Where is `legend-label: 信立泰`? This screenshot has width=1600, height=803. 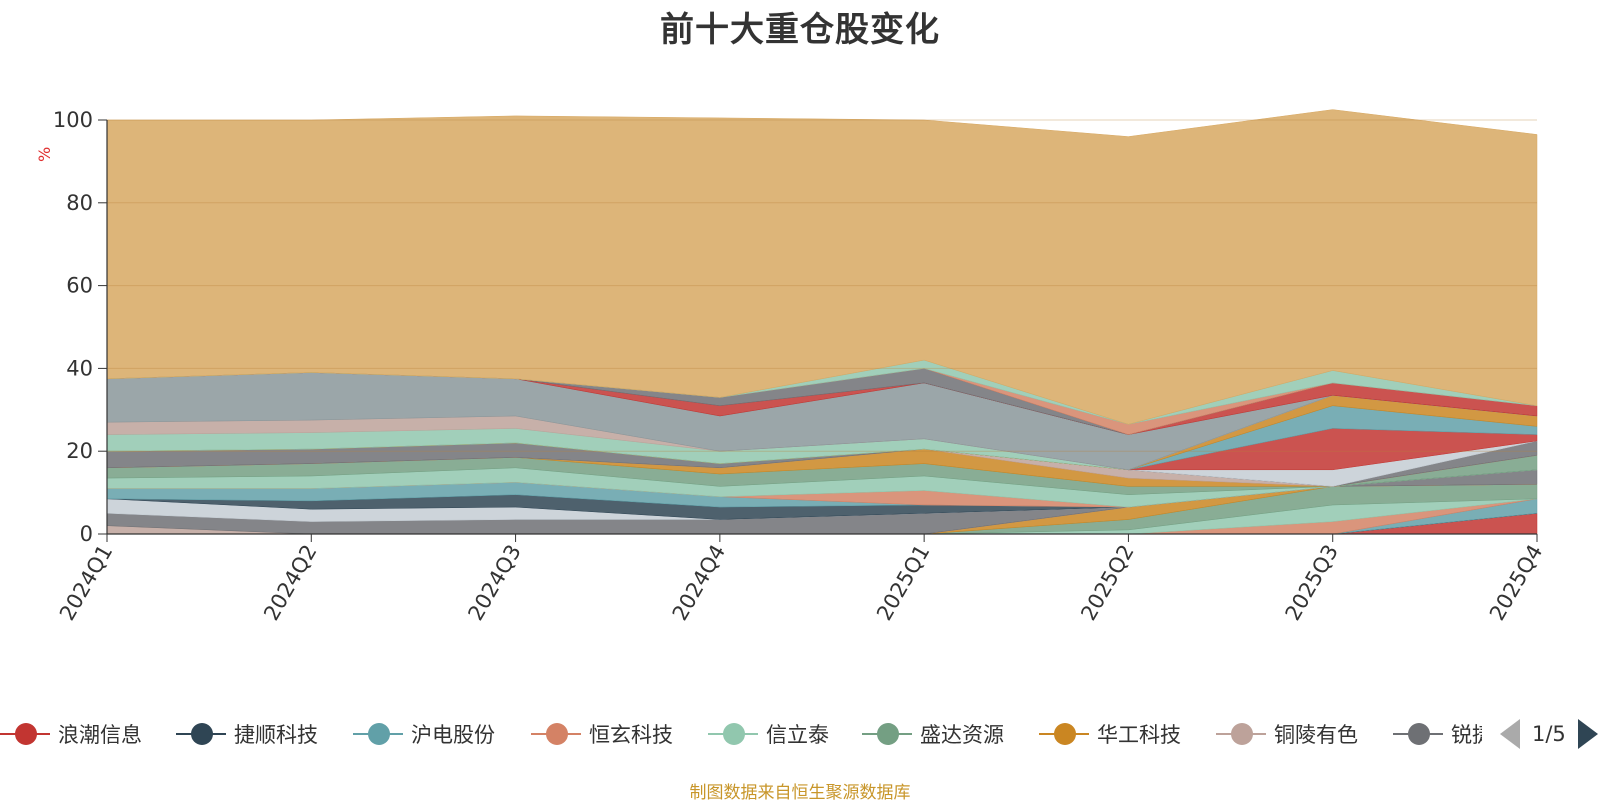
legend-label: 信立泰 is located at coordinates (797, 735).